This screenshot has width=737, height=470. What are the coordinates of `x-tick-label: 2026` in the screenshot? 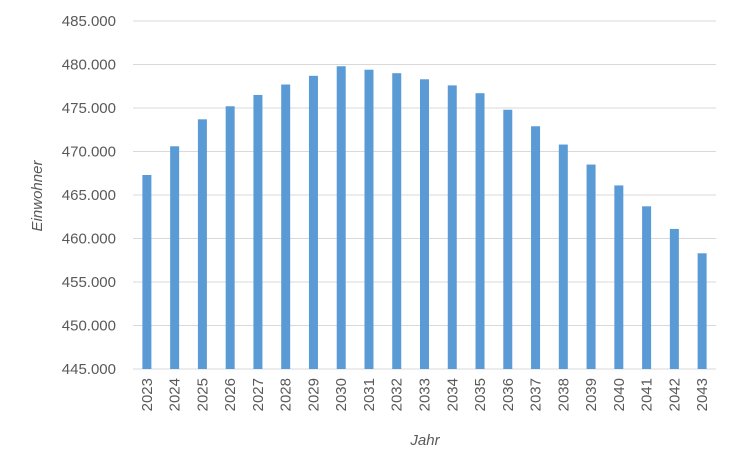 It's located at (230, 394).